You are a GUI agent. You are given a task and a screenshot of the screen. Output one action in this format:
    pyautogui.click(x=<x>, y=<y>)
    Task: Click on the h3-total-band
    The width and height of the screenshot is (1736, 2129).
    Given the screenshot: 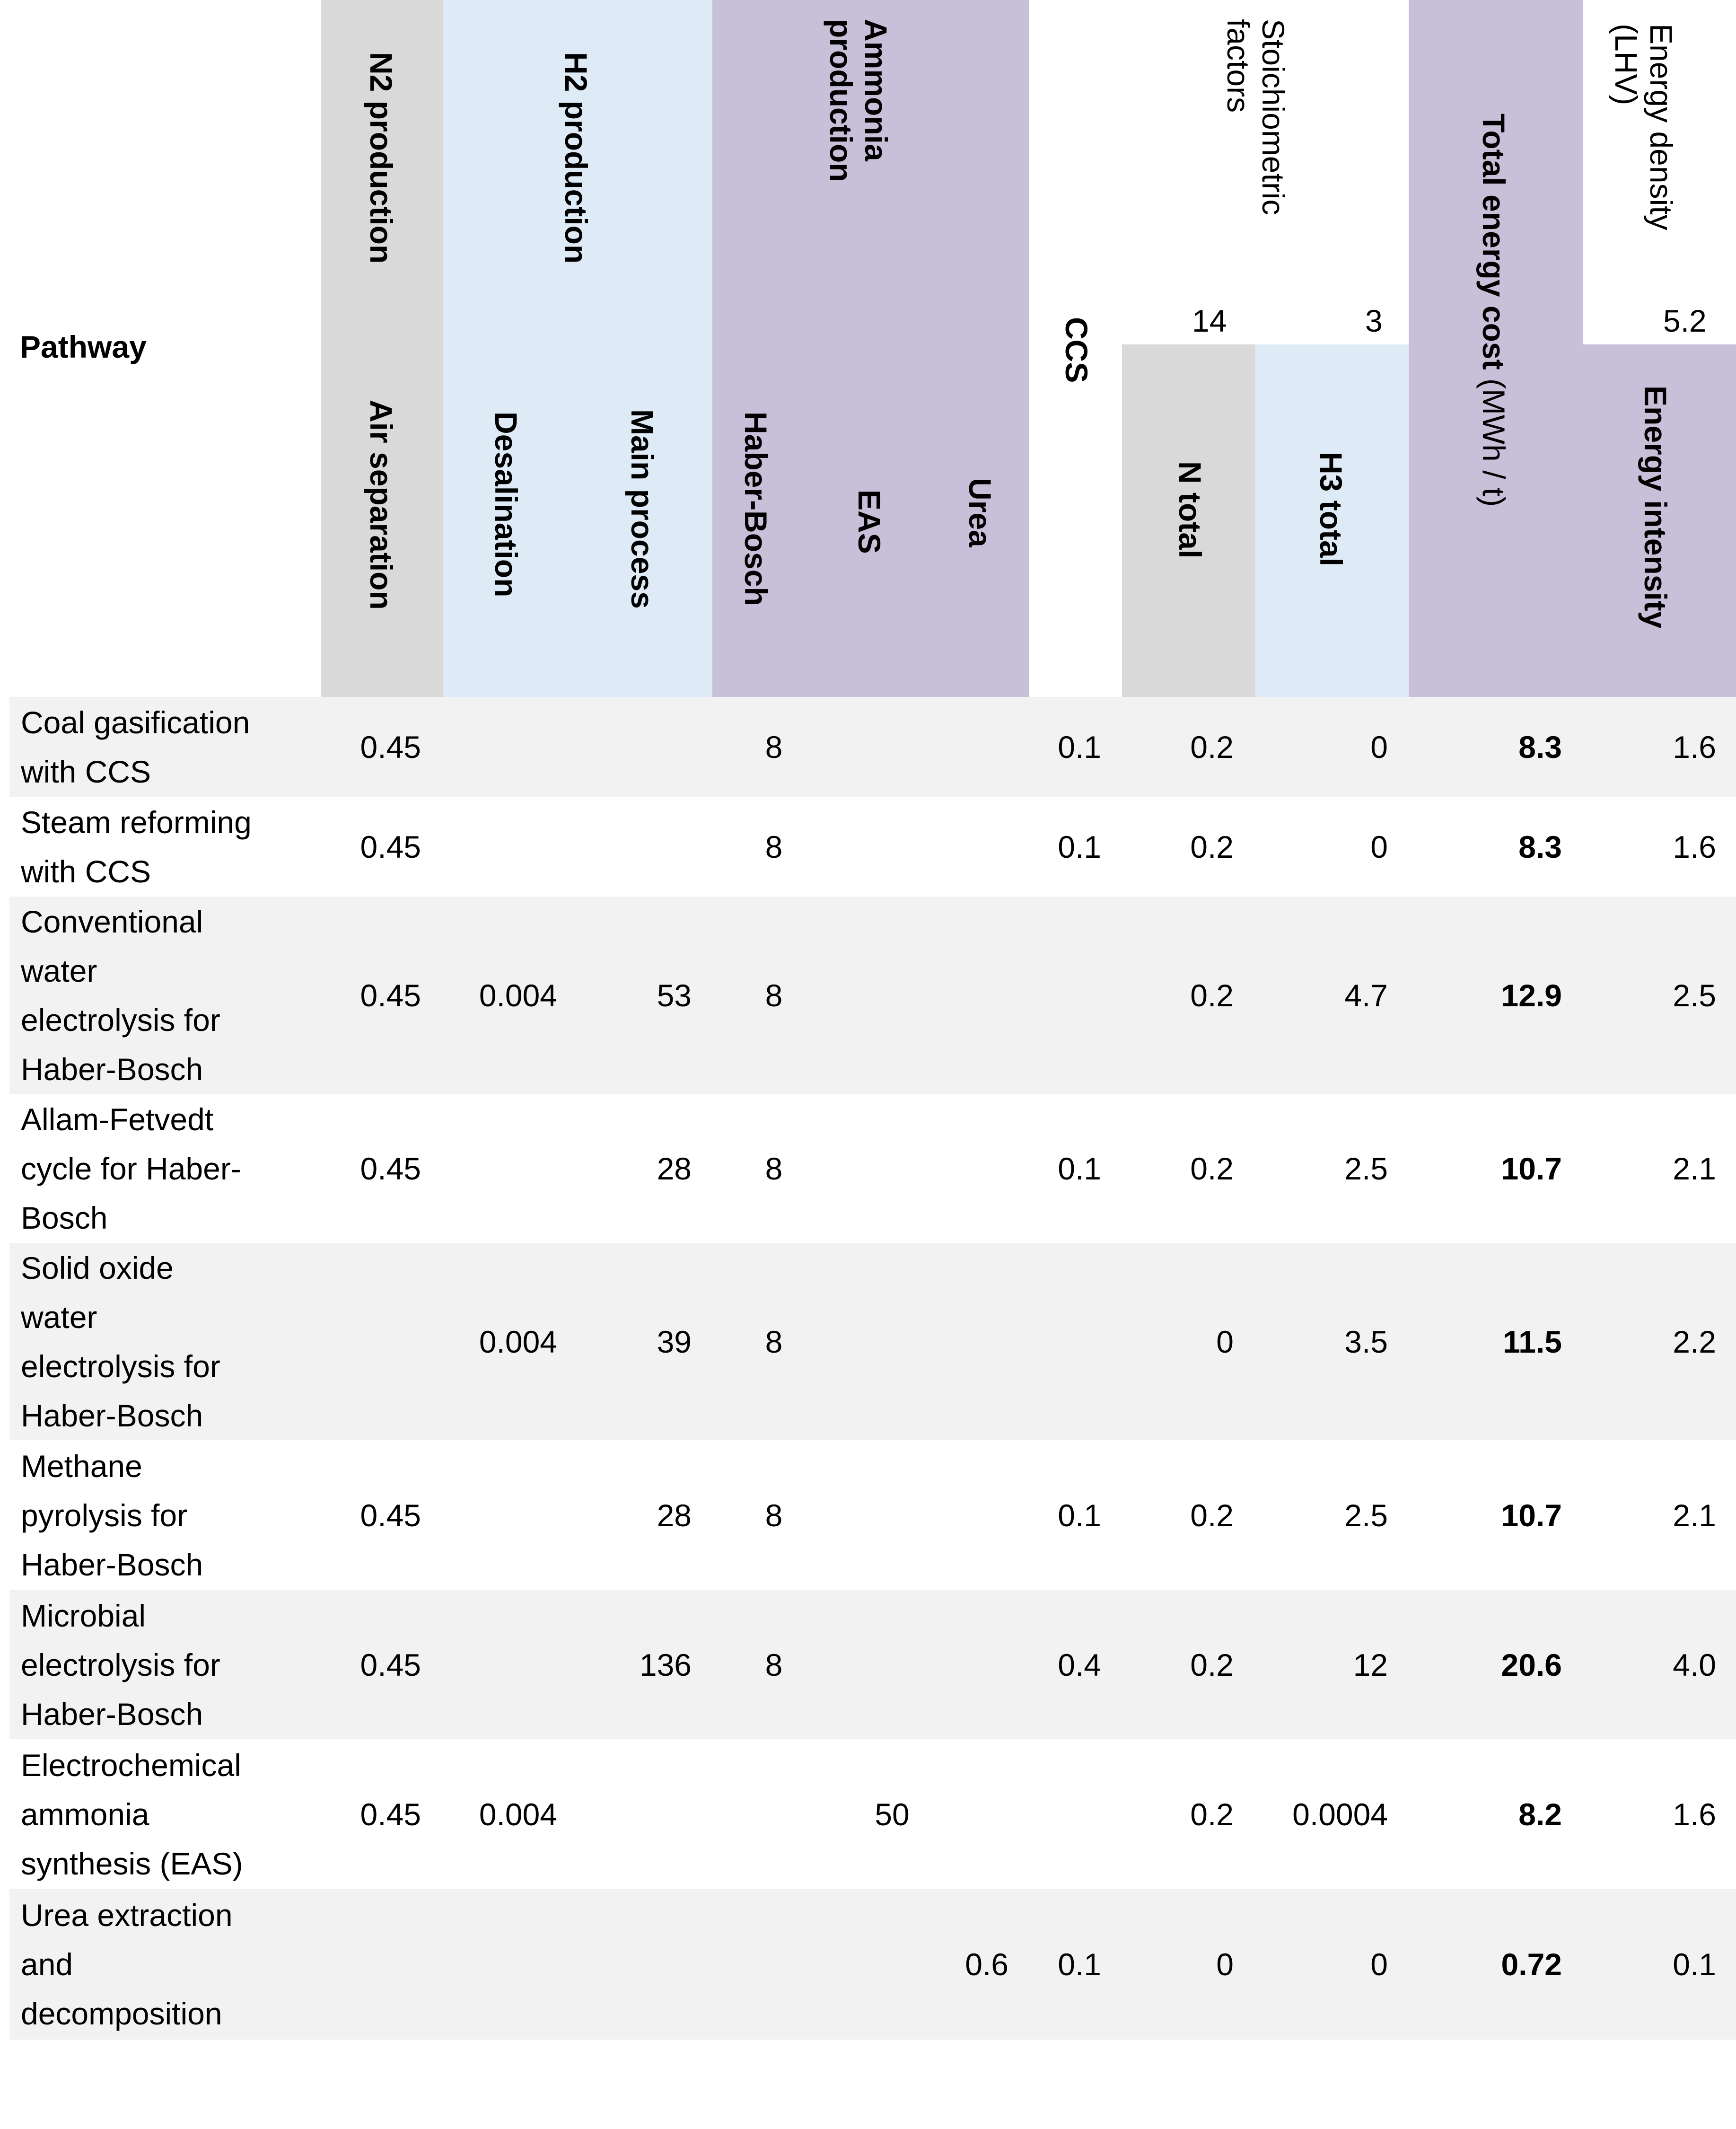 What is the action you would take?
    pyautogui.click(x=1332, y=520)
    